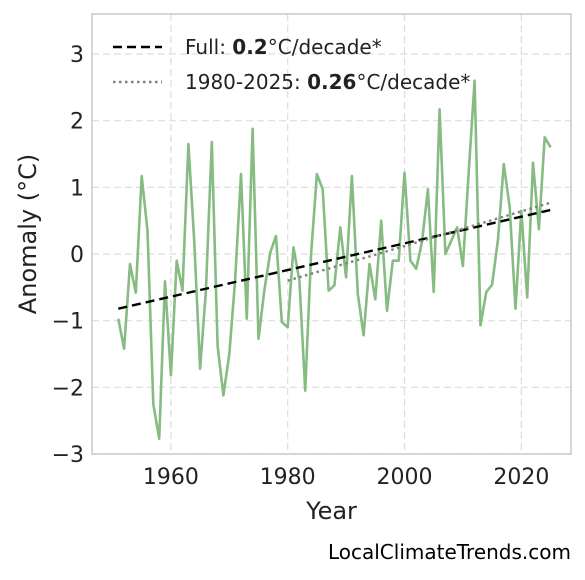 This screenshot has width=585, height=580. Describe the element at coordinates (208, 47) in the screenshot. I see `legend-full-name: Full:` at that location.